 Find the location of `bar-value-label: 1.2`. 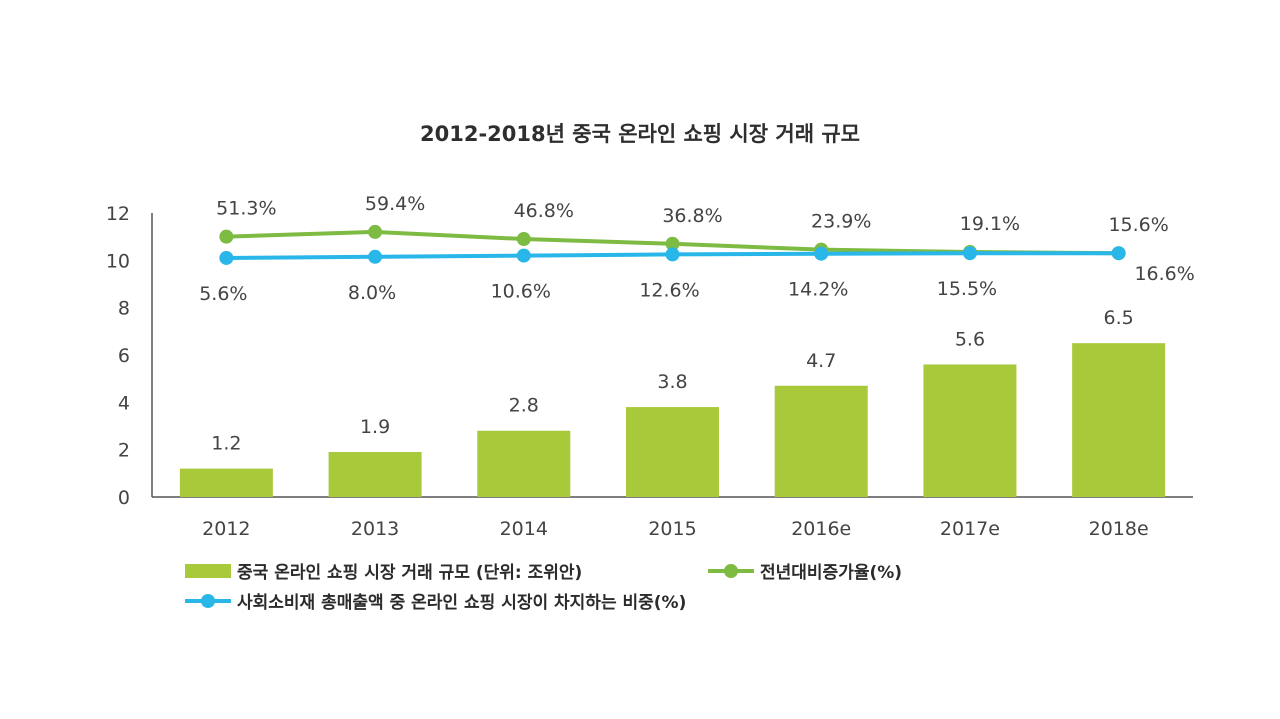

bar-value-label: 1.2 is located at coordinates (226, 444).